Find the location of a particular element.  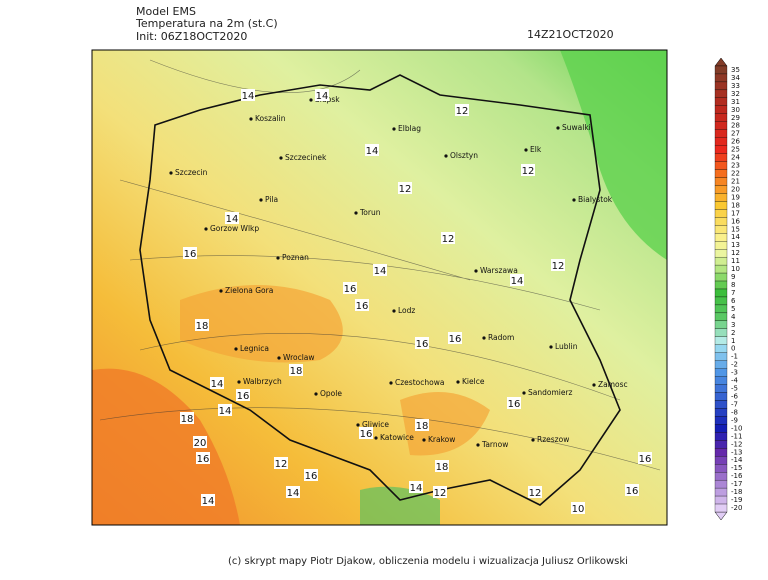

colorbar-label: 15 is located at coordinates (735, 229).